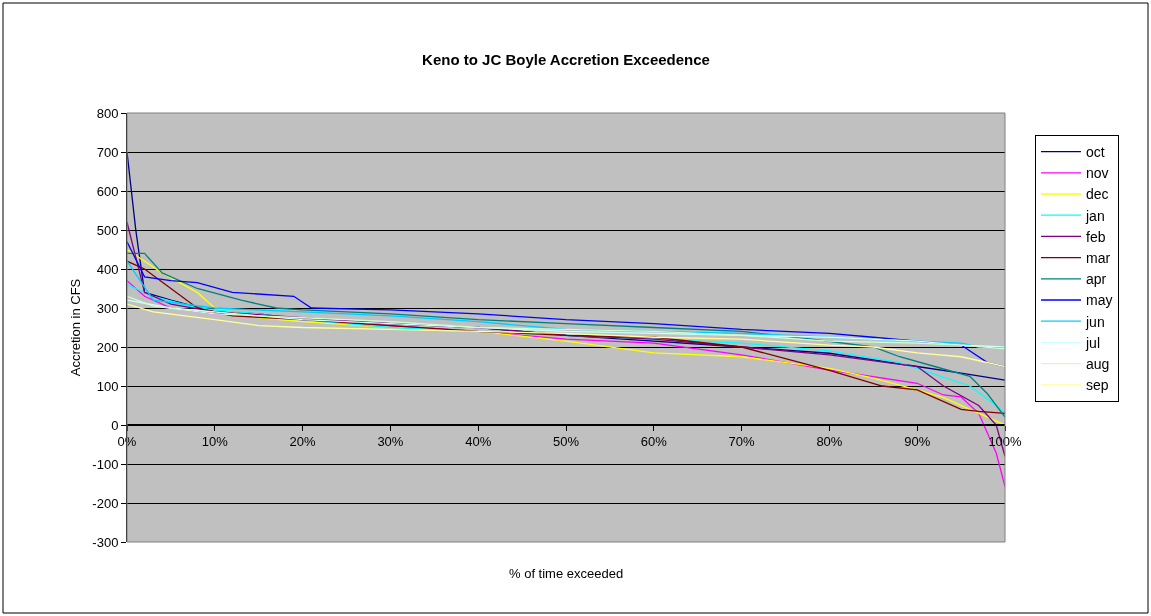 The width and height of the screenshot is (1151, 616). What do you see at coordinates (107, 152) in the screenshot?
I see `y-tick-label: 700` at bounding box center [107, 152].